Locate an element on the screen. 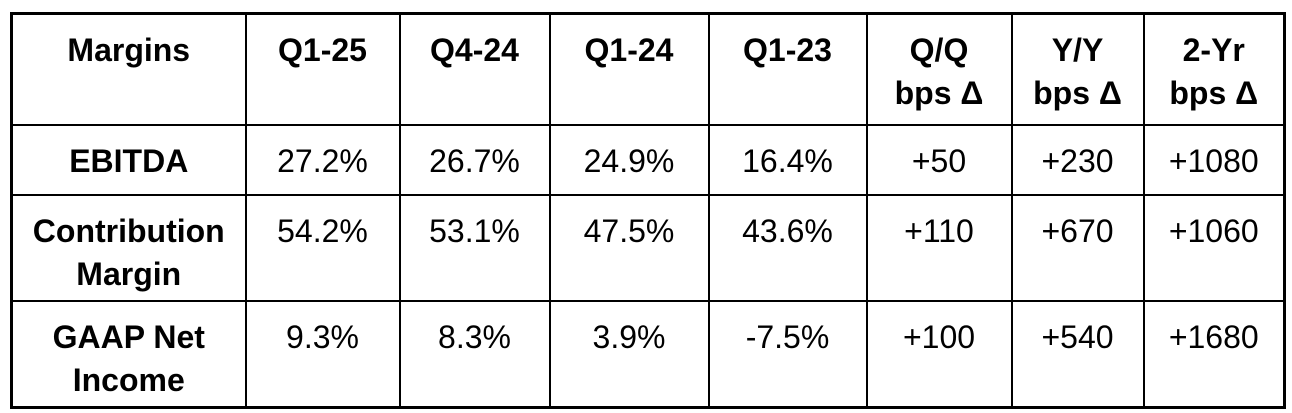 The height and width of the screenshot is (413, 1292). cell-contribution-q1-23: 43.6% is located at coordinates (787, 247).